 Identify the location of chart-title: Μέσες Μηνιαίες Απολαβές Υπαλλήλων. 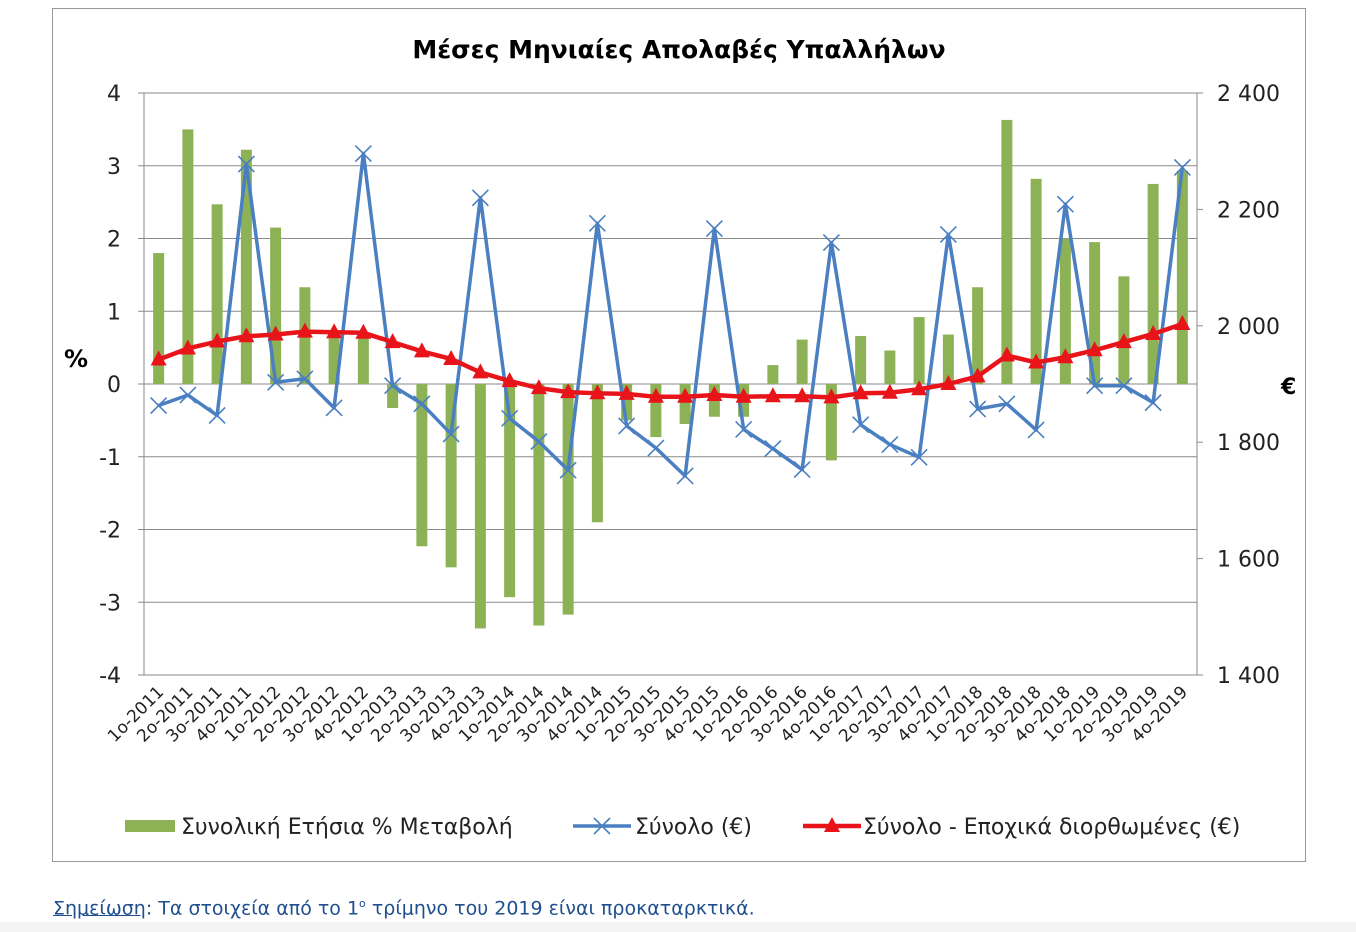
(678, 49).